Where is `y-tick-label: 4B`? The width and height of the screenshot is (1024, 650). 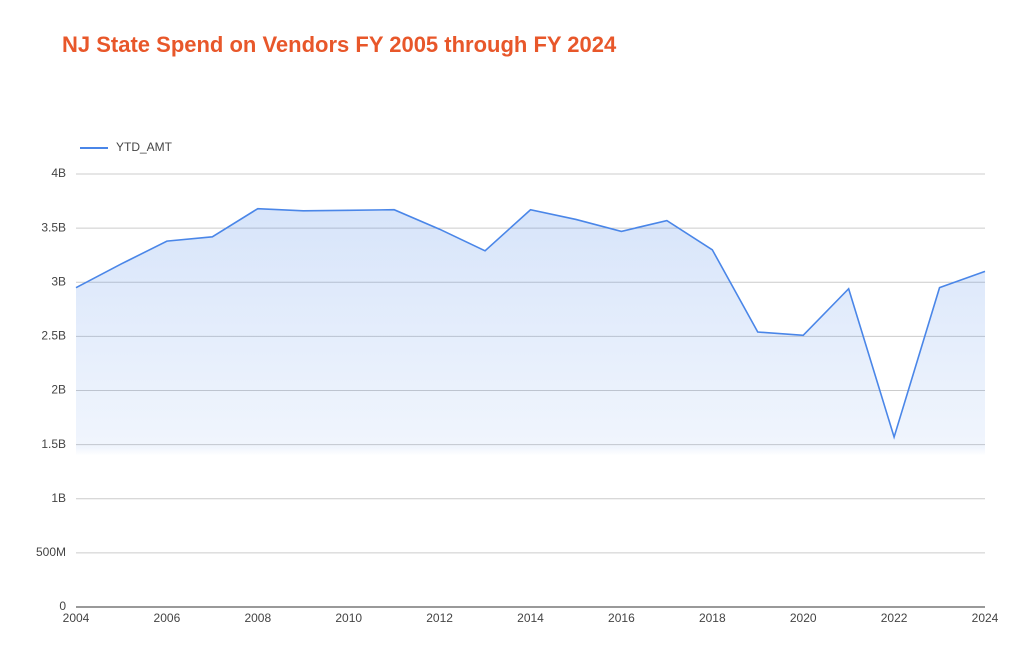
y-tick-label: 4B is located at coordinates (58, 173).